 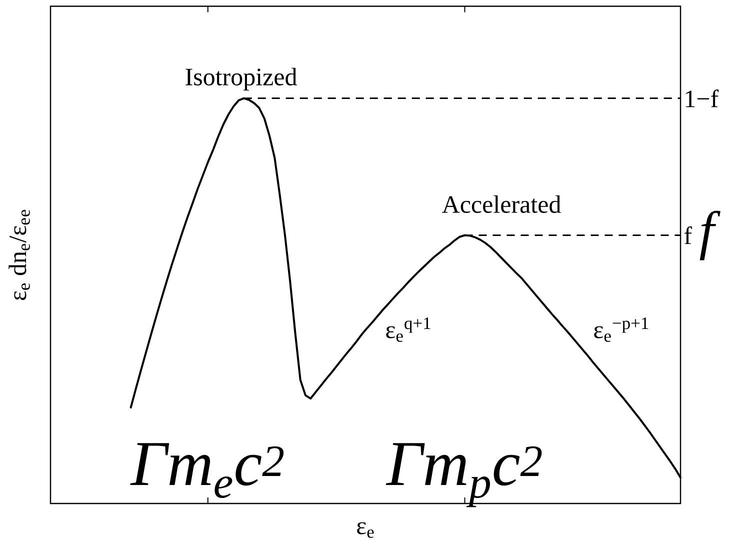 I want to click on x-axis-title: ε$_{e}$, so click(x=365, y=530).